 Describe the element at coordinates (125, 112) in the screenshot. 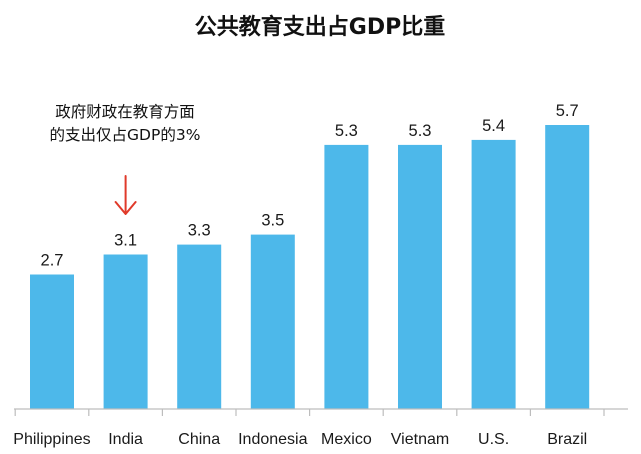

I see `annotation-line-1: 政府财政在教育方面` at that location.